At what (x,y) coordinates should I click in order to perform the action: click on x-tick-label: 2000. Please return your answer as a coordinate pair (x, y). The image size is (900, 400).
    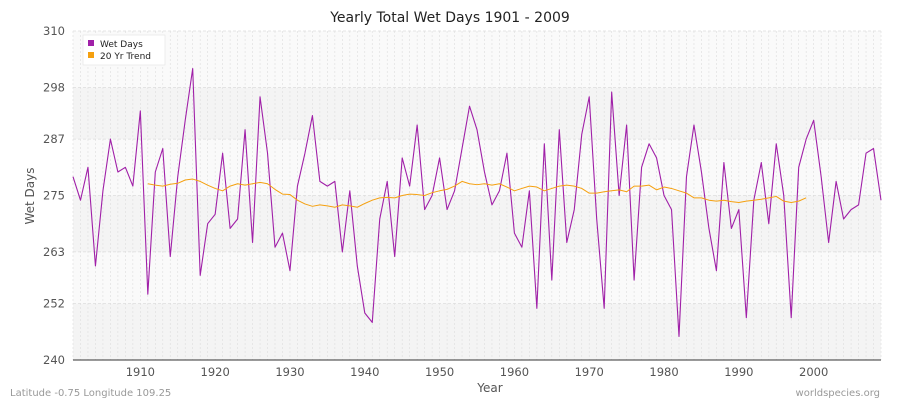
    Looking at the image, I should click on (813, 372).